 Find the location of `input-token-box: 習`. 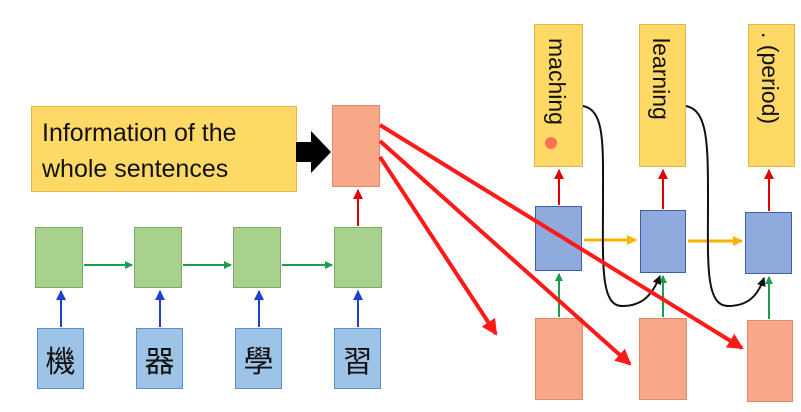

input-token-box: 習 is located at coordinates (357, 358).